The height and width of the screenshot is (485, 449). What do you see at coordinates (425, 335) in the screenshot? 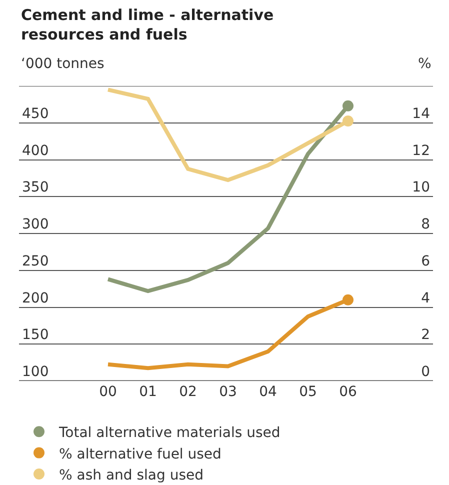
I see `y2-tick-label: 2` at bounding box center [425, 335].